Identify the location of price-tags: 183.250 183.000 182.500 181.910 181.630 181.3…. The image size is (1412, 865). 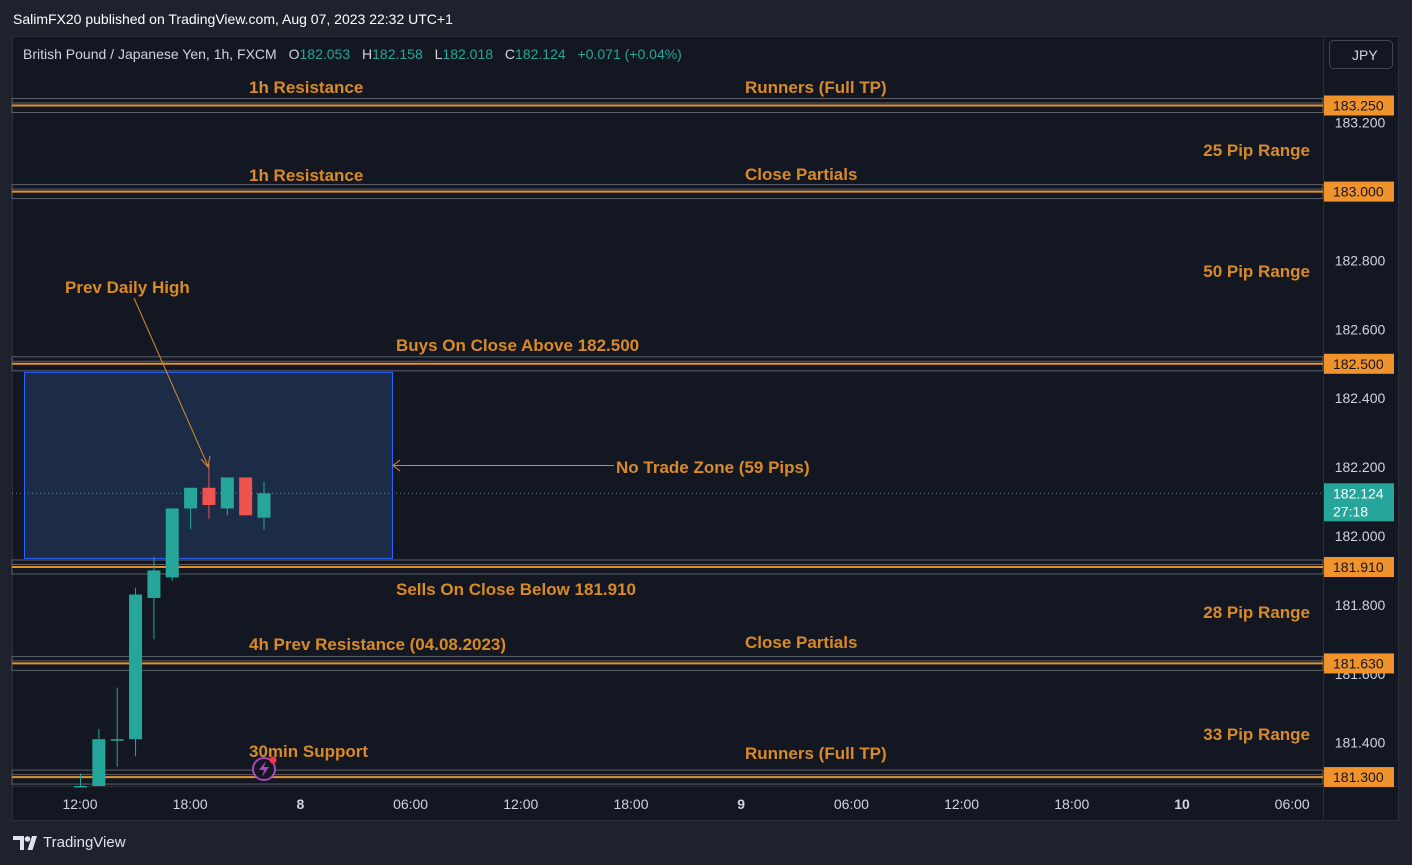
(1359, 441).